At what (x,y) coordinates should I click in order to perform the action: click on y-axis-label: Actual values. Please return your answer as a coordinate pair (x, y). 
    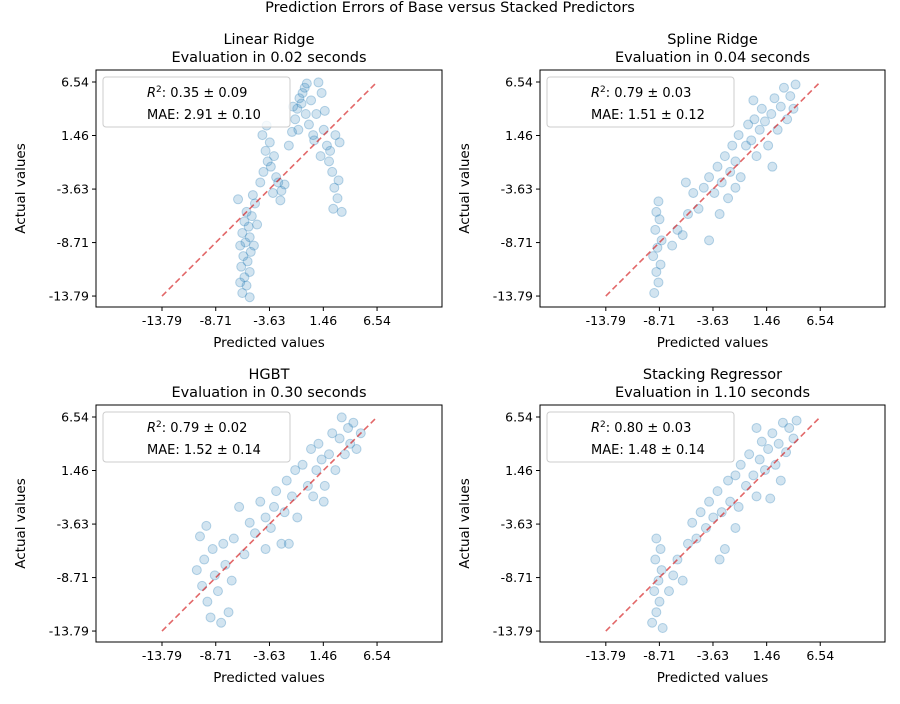
    Looking at the image, I should click on (465, 188).